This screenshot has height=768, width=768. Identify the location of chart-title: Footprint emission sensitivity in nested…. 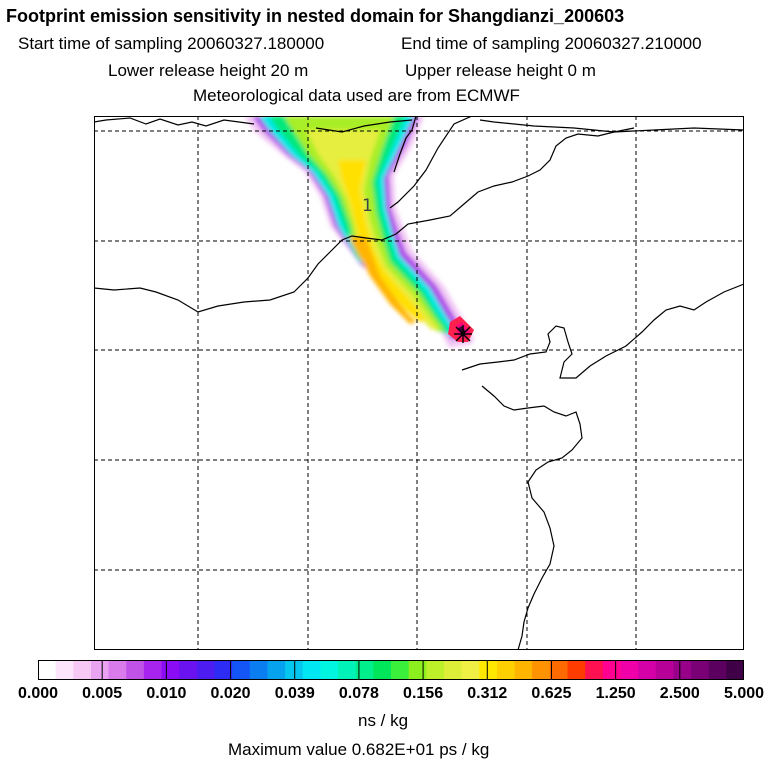
(315, 16).